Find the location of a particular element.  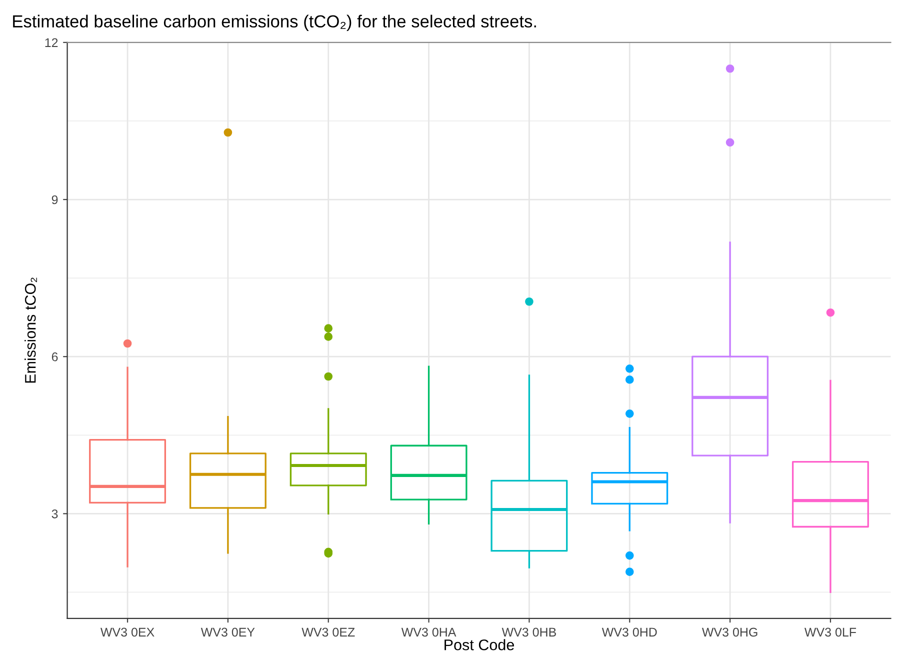

y-tick-label: 12 is located at coordinates (51, 42).